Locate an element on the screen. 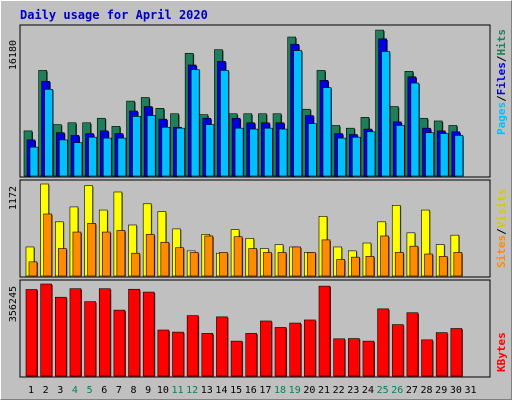  day-label-26: 26 is located at coordinates (397, 390).